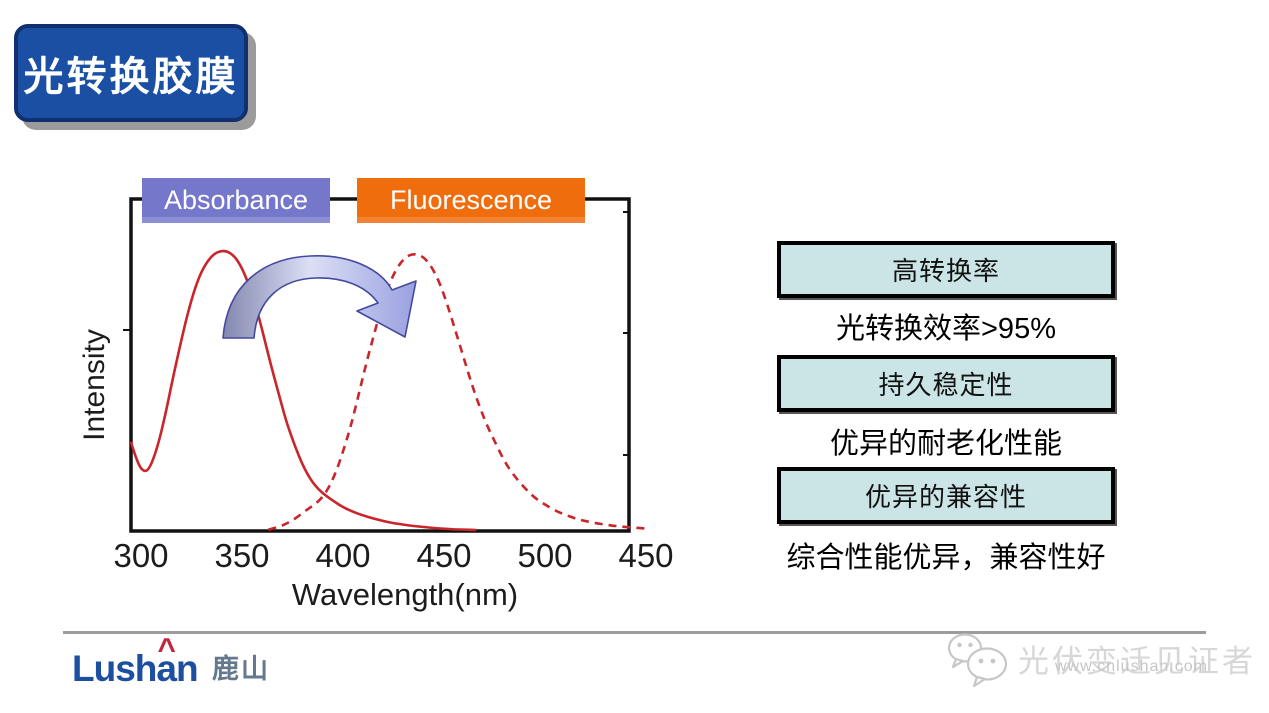 This screenshot has height=713, width=1269. I want to click on feature-title-conversion: 高转换率, so click(945, 271).